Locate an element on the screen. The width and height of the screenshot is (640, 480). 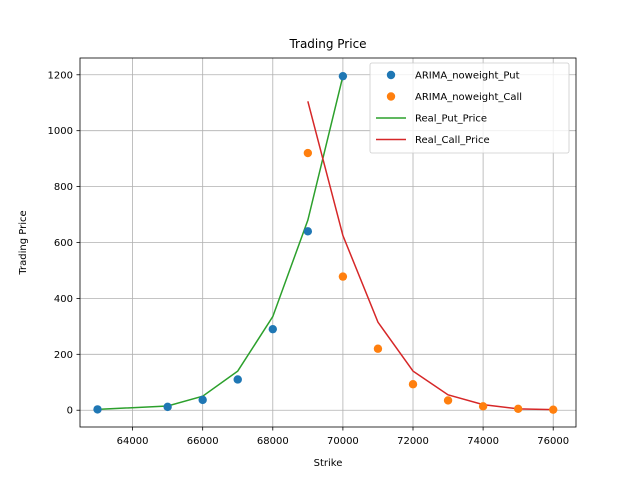
x-tick-label: 68000 is located at coordinates (273, 441).